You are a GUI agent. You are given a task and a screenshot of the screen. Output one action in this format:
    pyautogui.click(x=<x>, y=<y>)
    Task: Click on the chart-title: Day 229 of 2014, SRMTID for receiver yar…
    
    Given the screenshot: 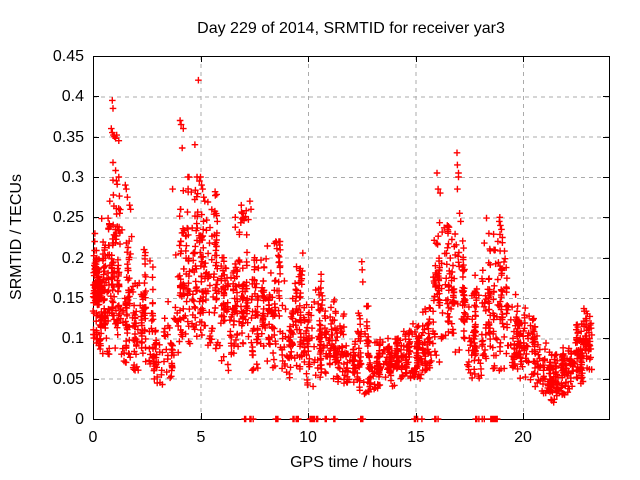 What is the action you would take?
    pyautogui.click(x=351, y=28)
    